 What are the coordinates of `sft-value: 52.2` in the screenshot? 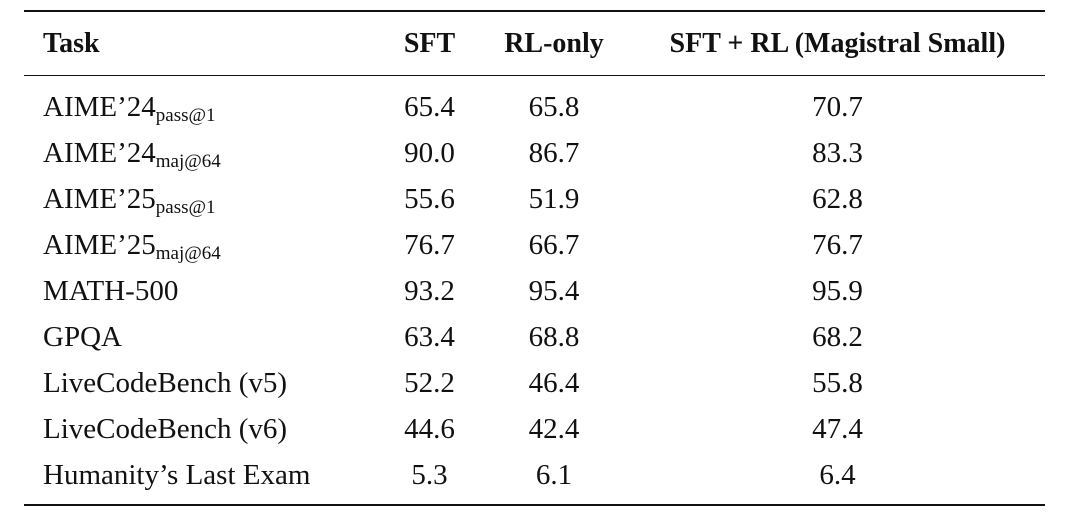 It's located at (429, 382).